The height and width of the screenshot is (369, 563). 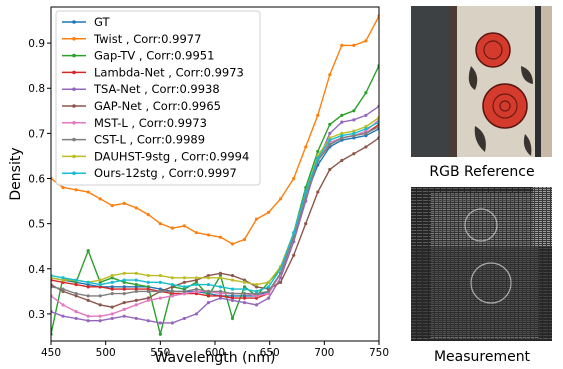 I want to click on y-tick-label: 0.9, so click(x=36, y=44).